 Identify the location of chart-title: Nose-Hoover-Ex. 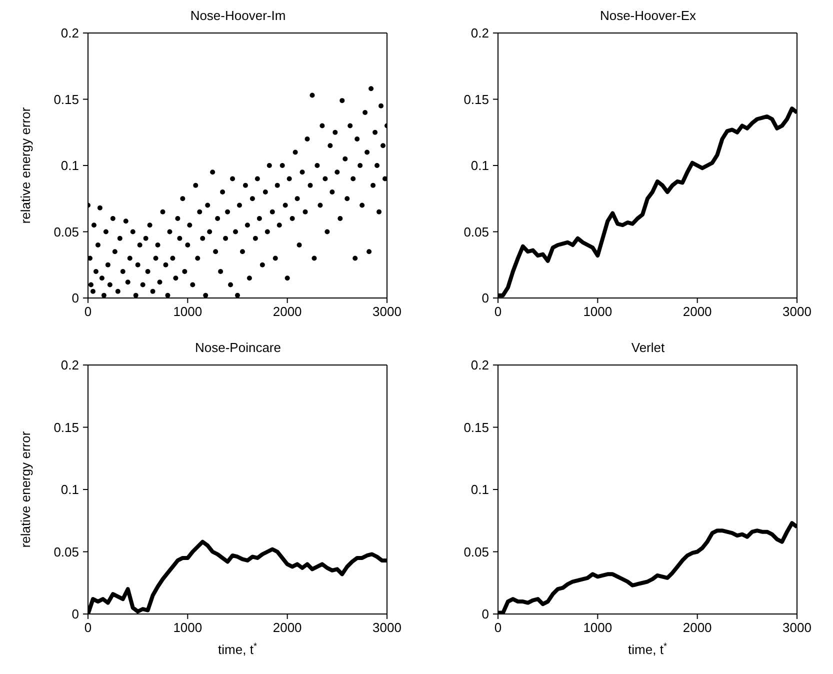
(648, 16).